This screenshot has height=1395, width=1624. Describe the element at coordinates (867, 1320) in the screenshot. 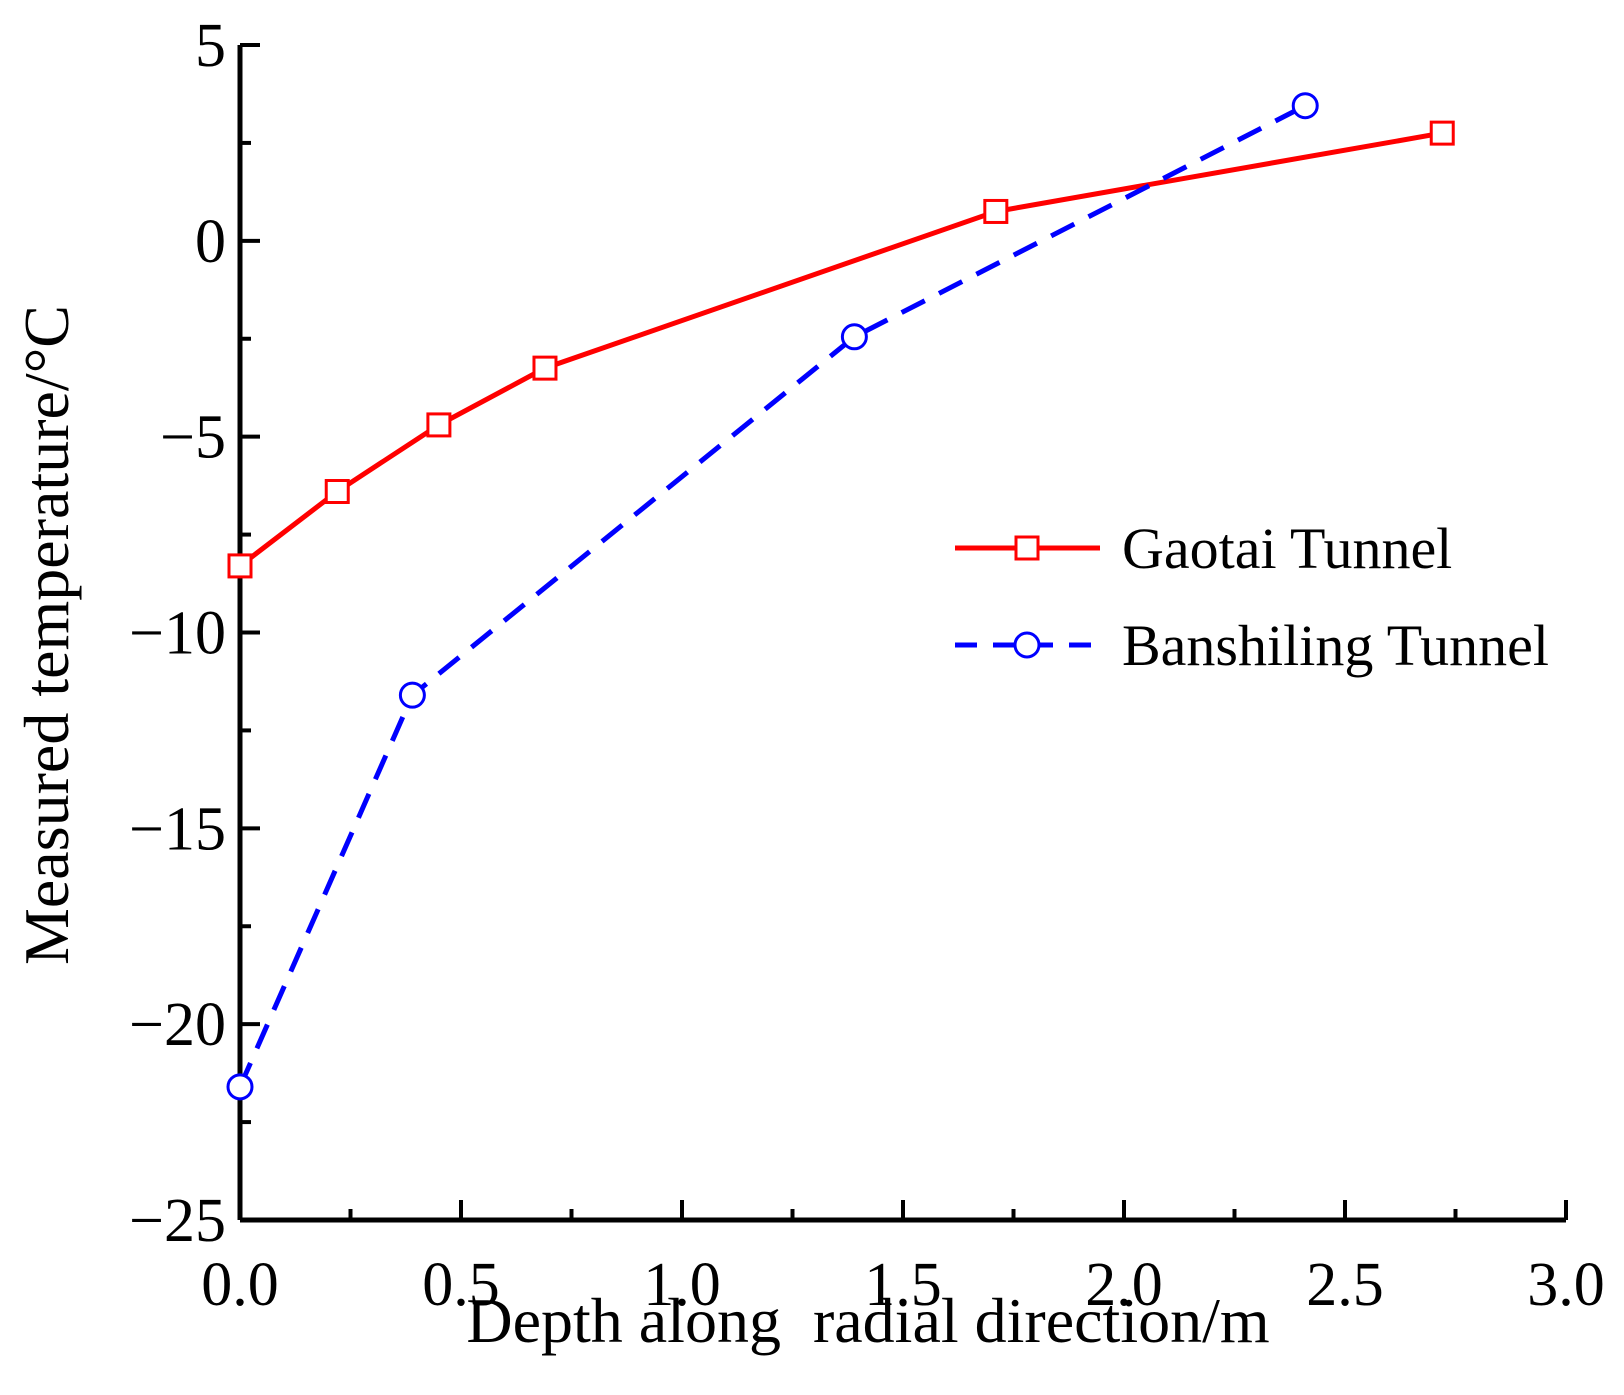

I see `x-axis-label: Depth along radial direction/m` at that location.